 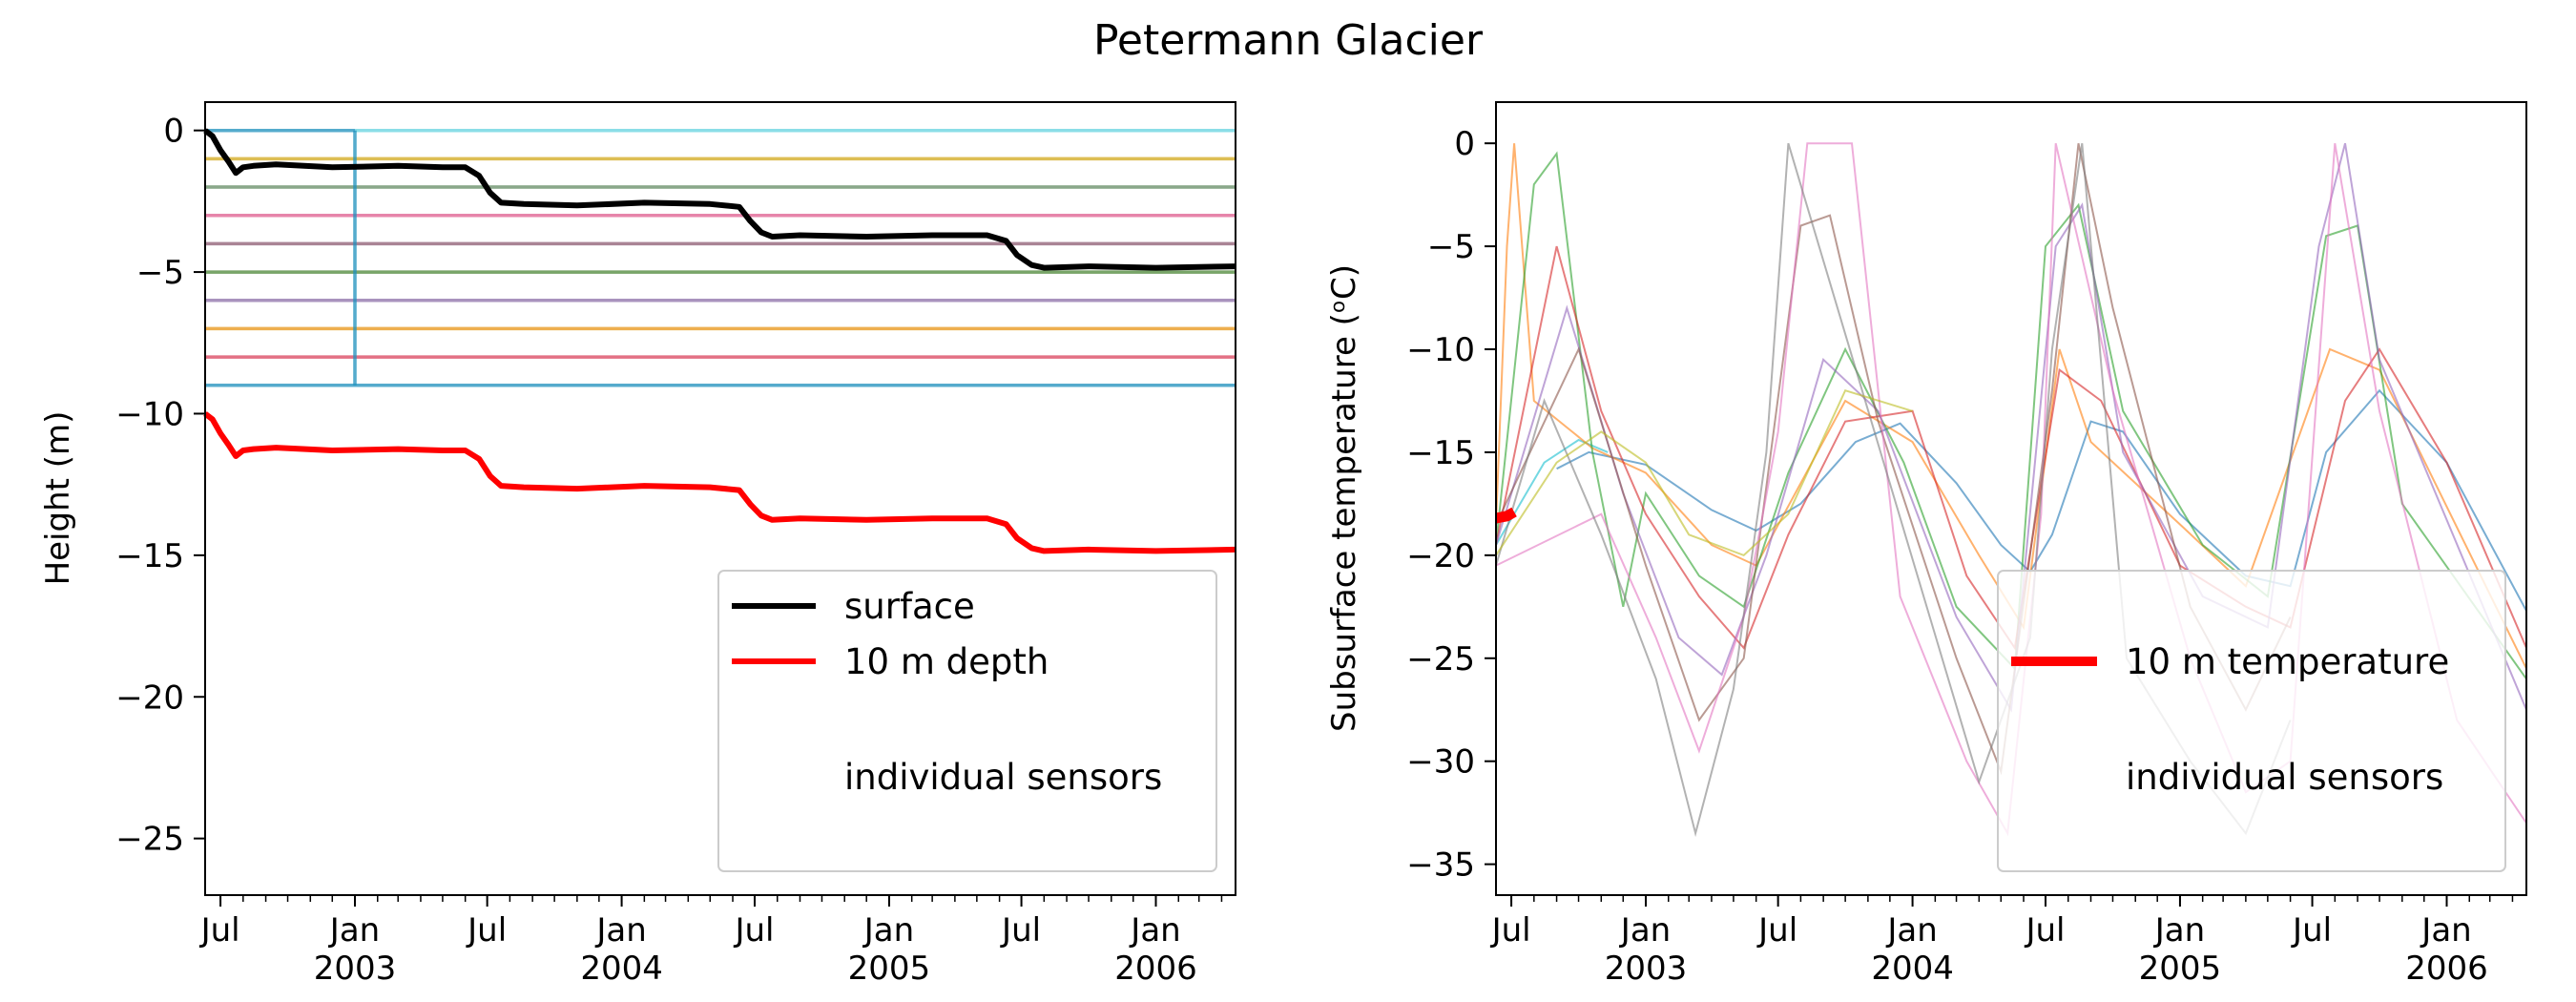 I want to click on y-axis-label: Height (m), so click(x=58, y=498).